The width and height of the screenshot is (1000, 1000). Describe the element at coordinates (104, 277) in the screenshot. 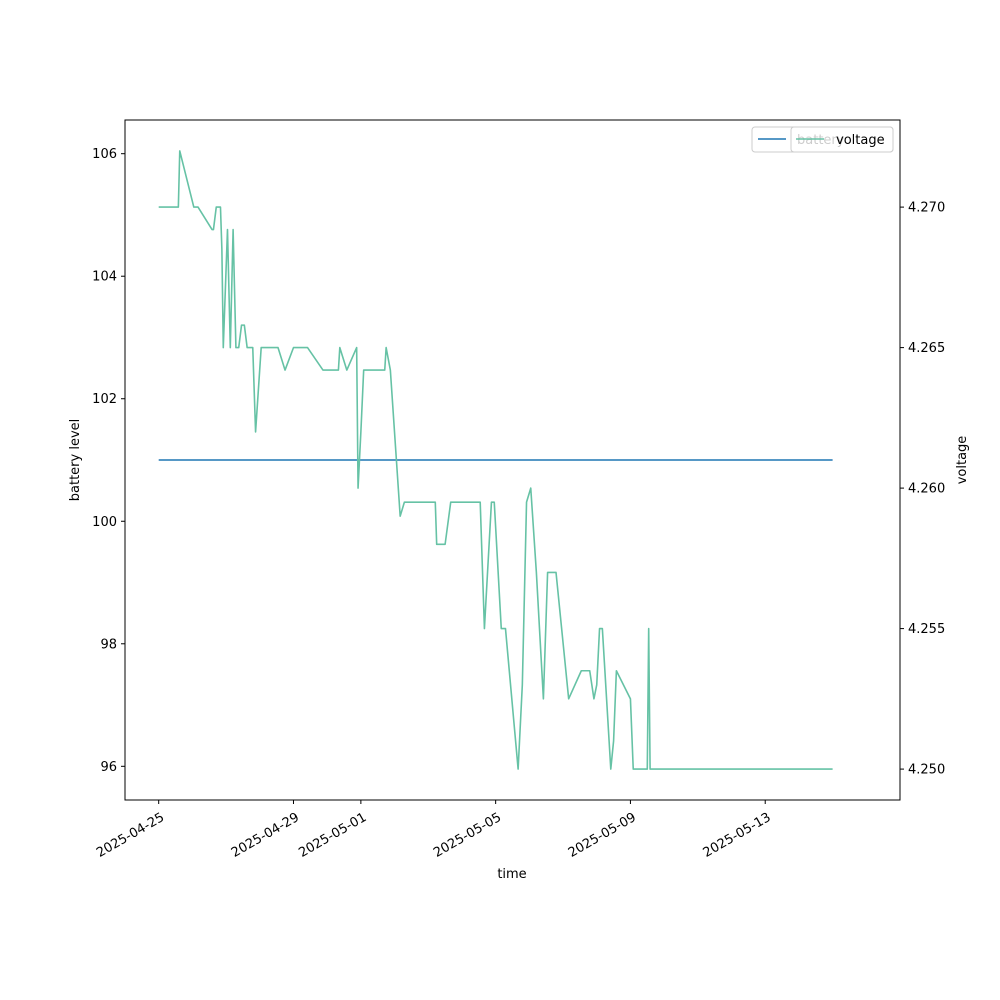

I see `y-left-tick-label: 104` at that location.